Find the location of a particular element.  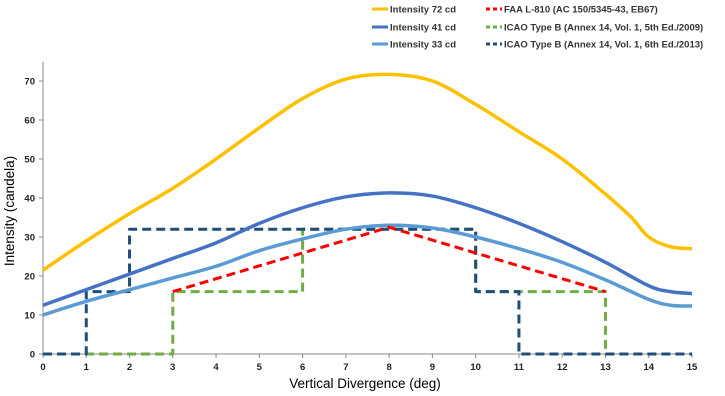

x-tick-label: 10 is located at coordinates (475, 367).